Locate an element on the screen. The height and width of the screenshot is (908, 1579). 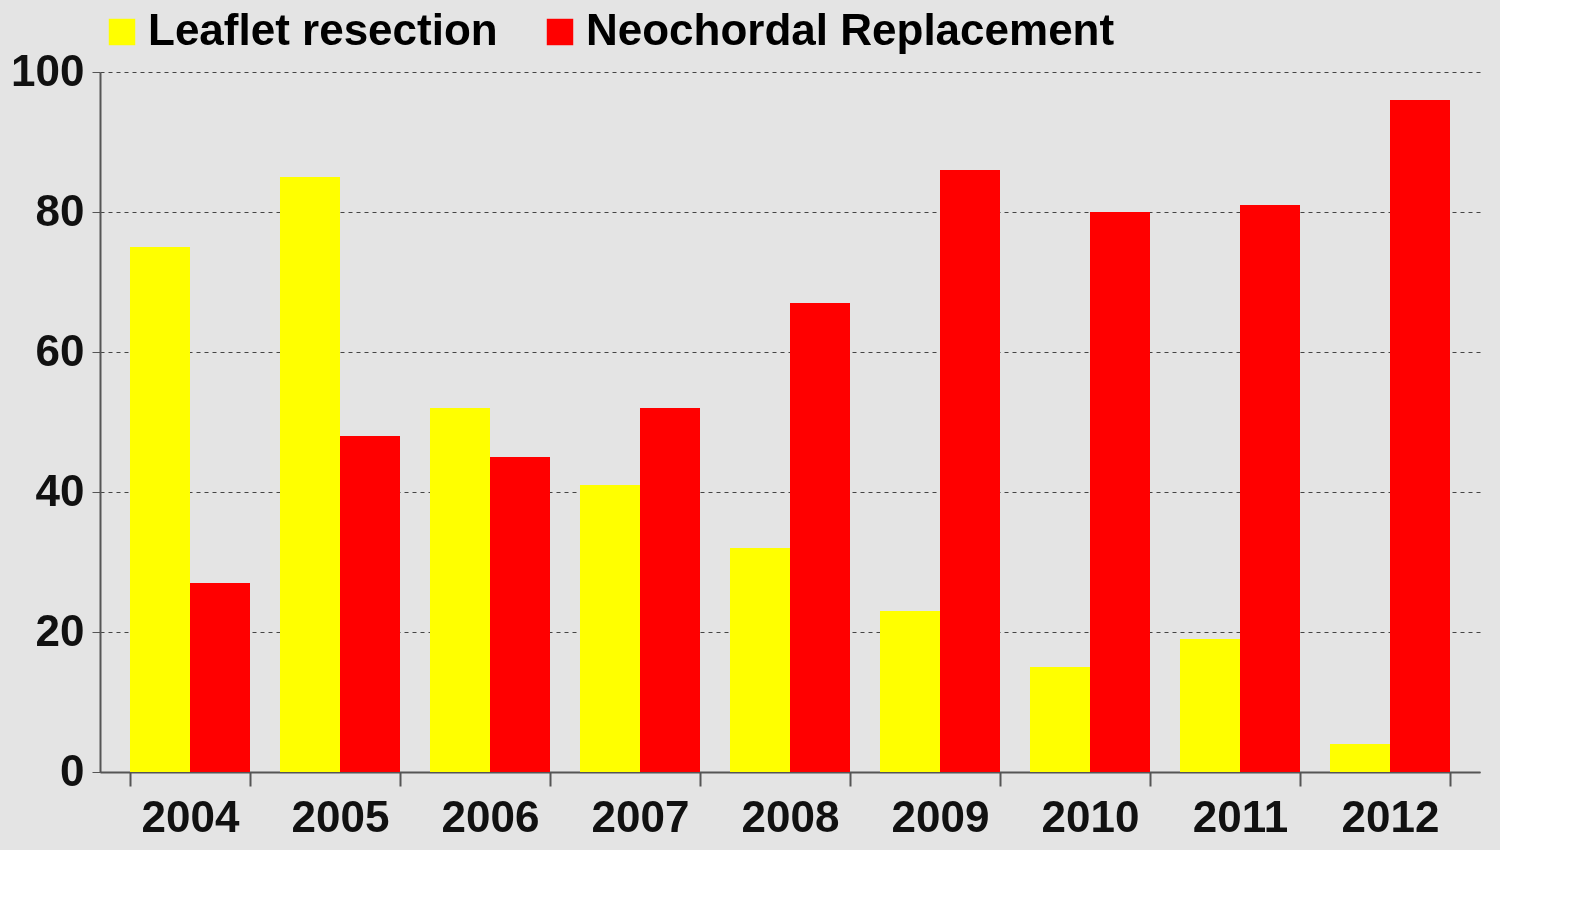
y-tick-label: 80 is located at coordinates (60, 210).